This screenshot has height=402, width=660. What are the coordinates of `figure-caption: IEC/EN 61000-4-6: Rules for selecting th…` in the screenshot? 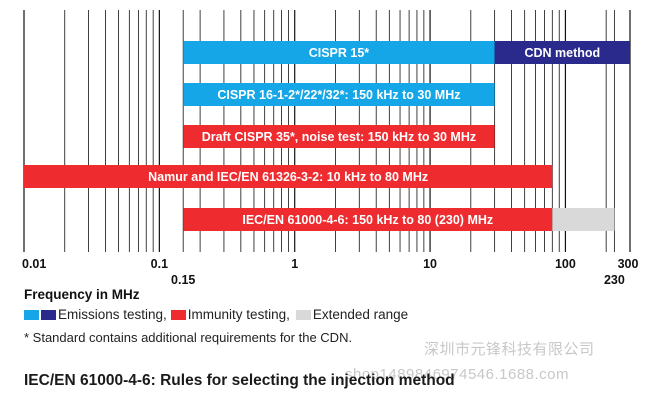 It's located at (239, 380).